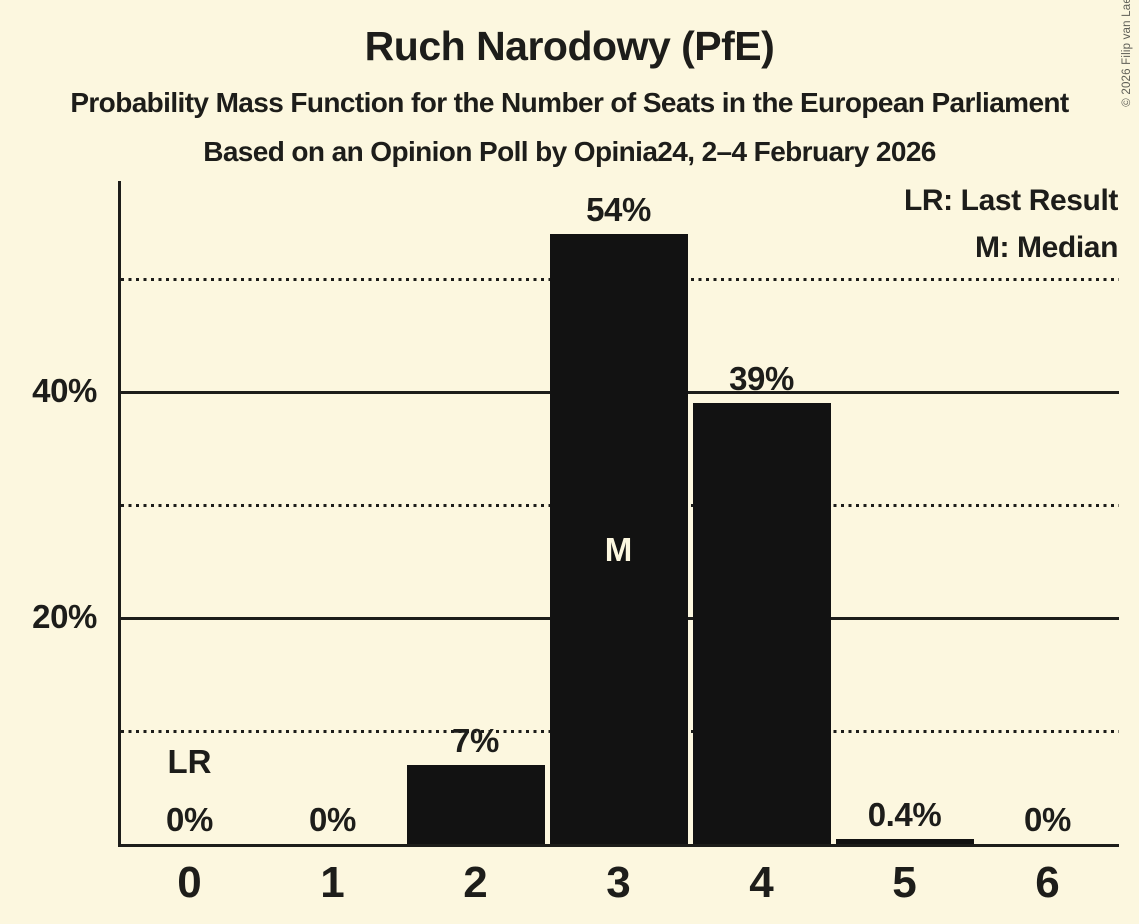  Describe the element at coordinates (569, 46) in the screenshot. I see `page-title: Ruch Narodowy (PfE)` at that location.